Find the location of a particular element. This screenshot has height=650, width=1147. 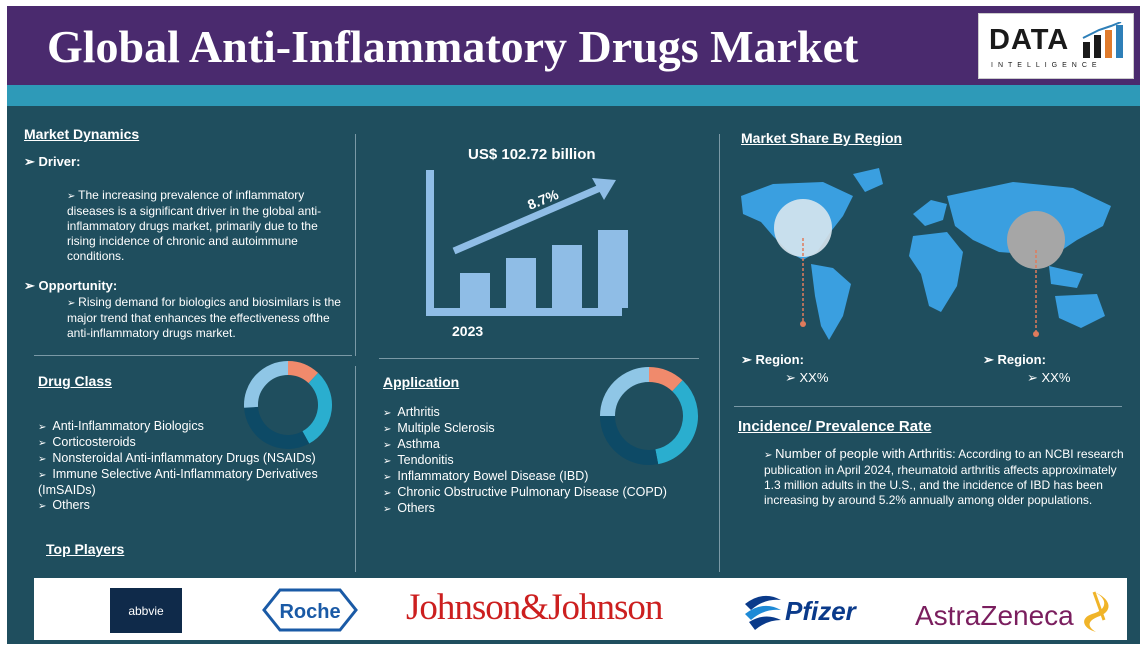

drug-class-item: Corticosteroids is located at coordinates (188, 443).